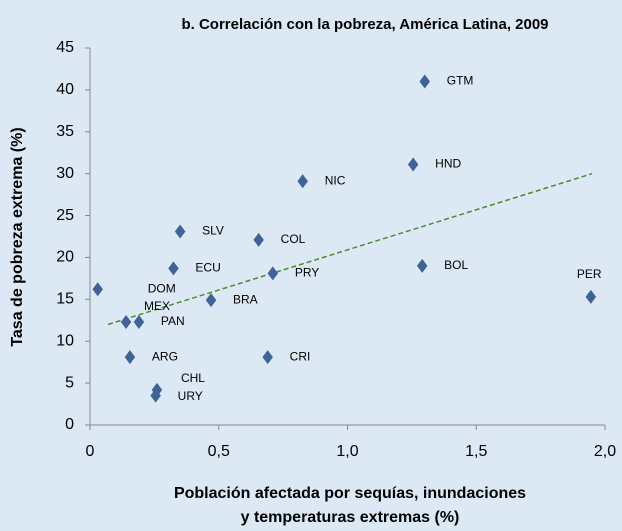  I want to click on y-tick-label: 5, so click(69, 382).